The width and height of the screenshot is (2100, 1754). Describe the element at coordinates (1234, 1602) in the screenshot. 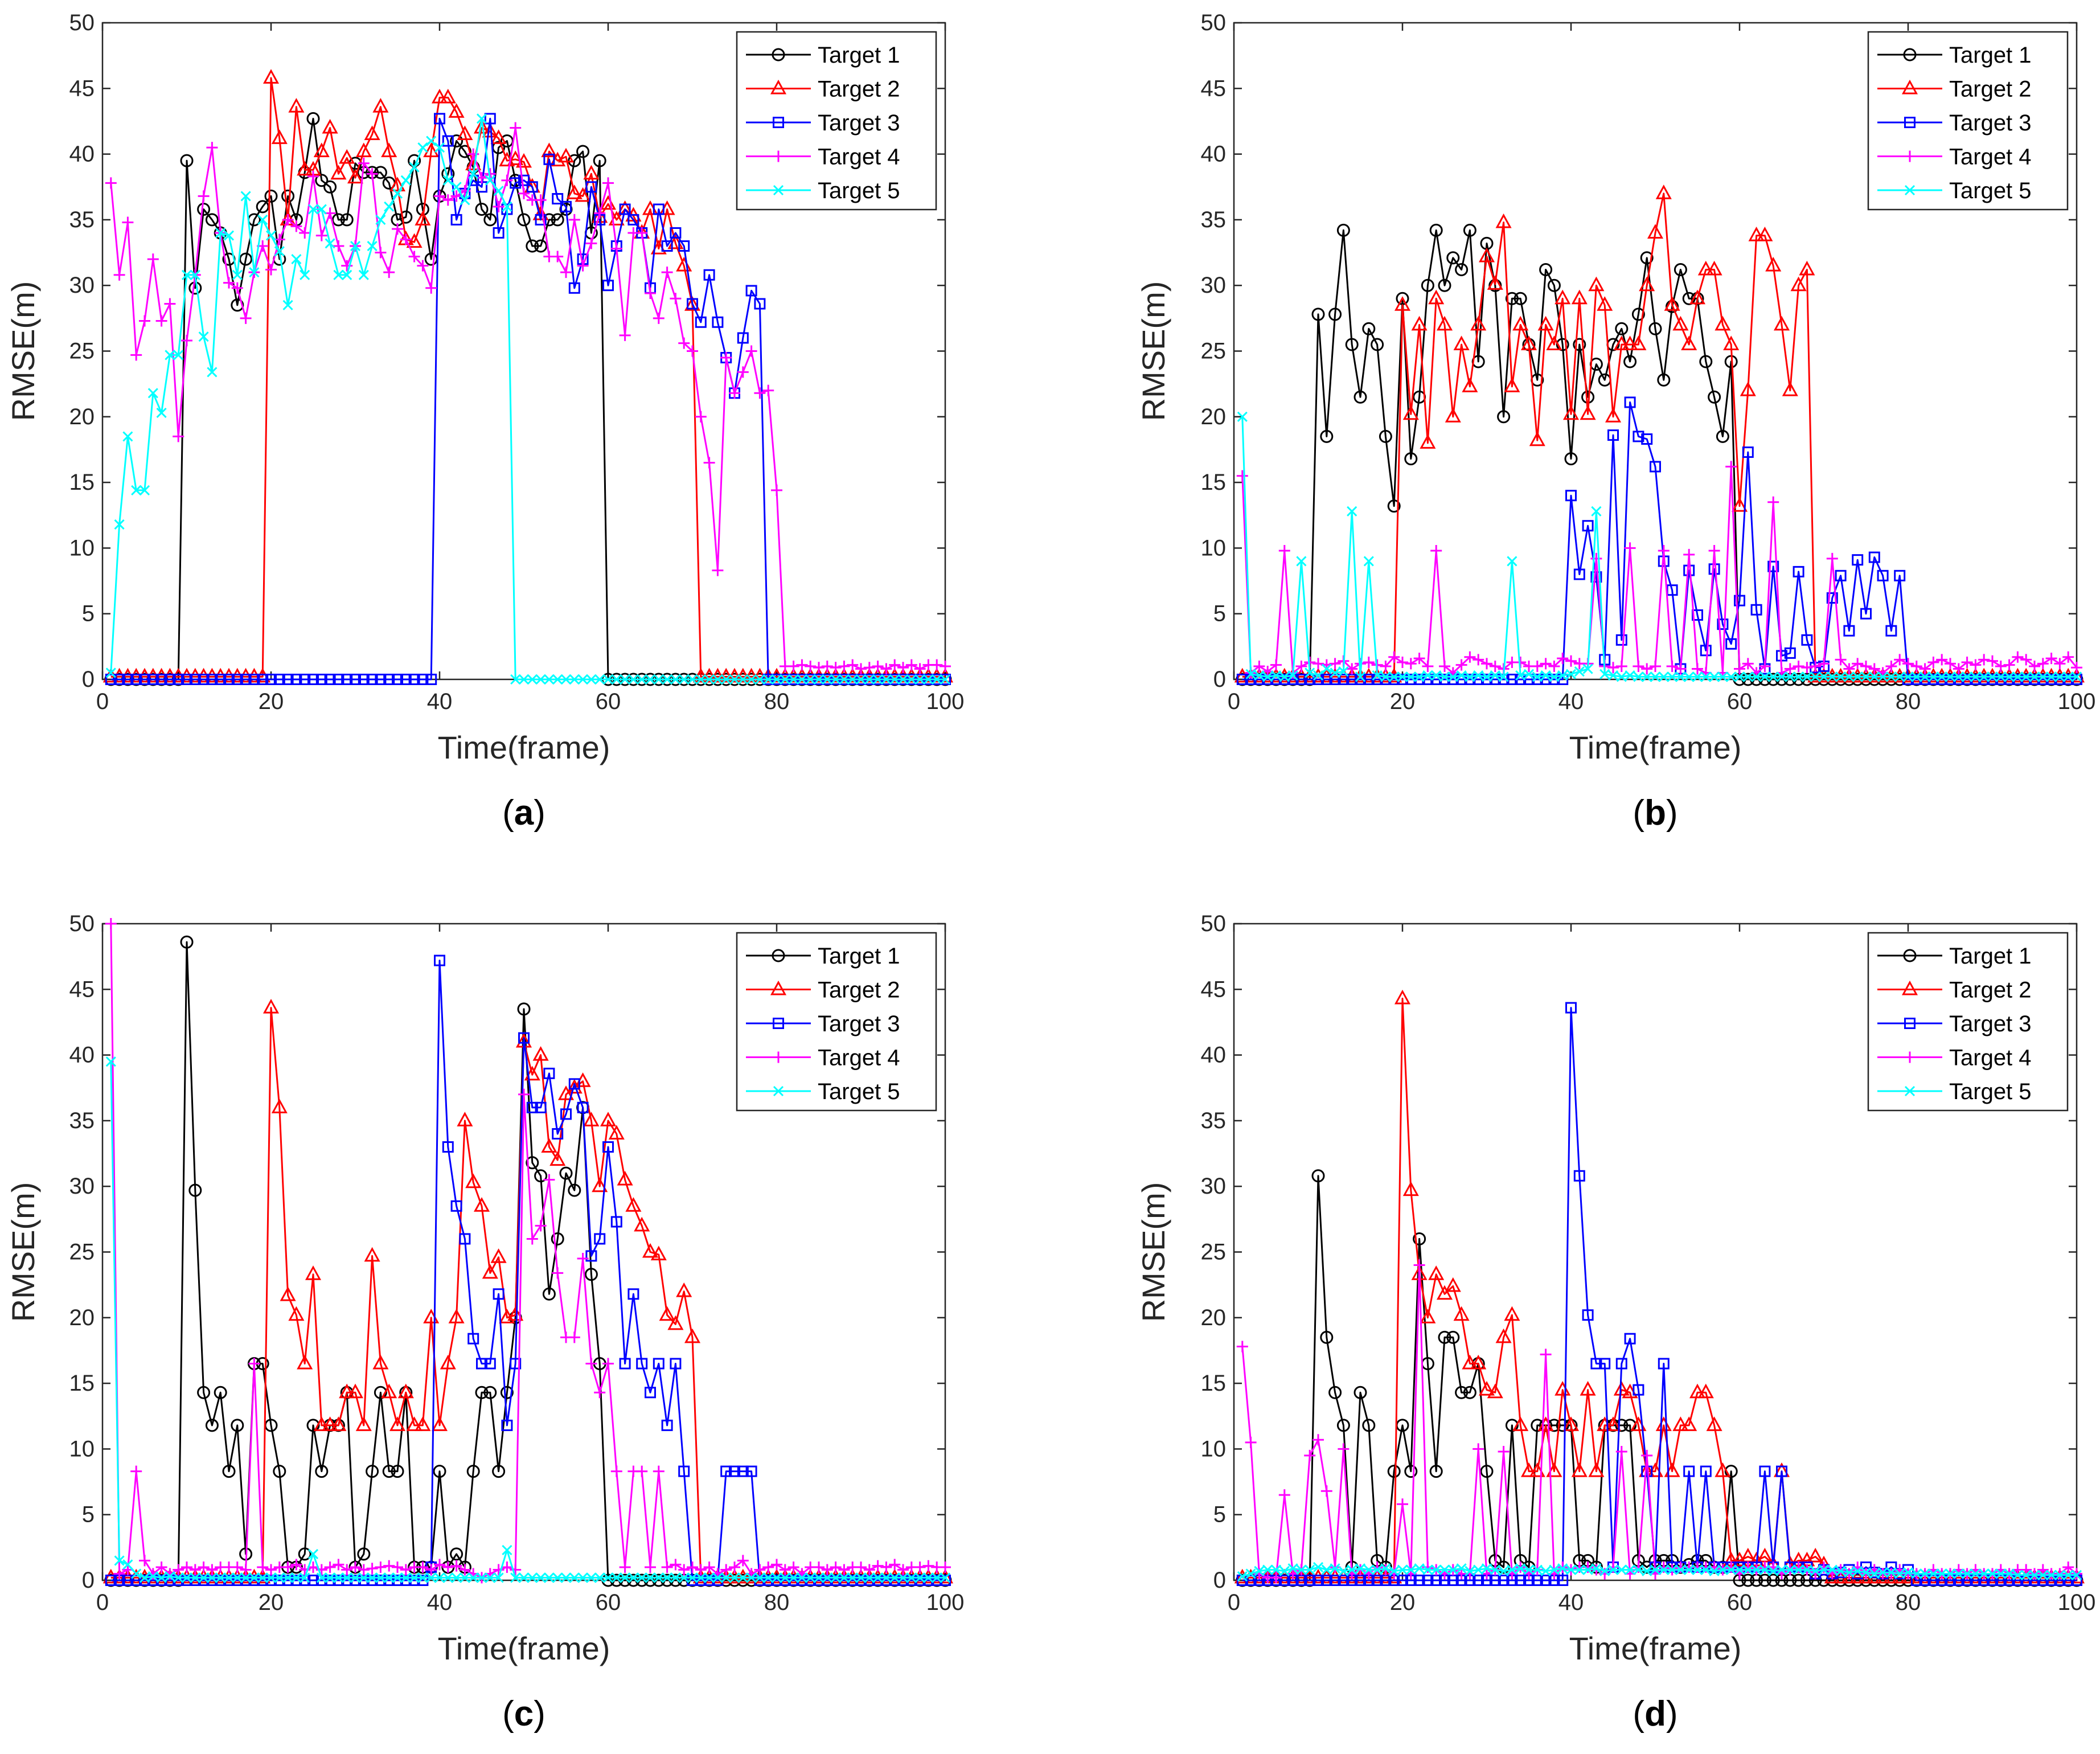

I see `x-tick-label: 0` at that location.